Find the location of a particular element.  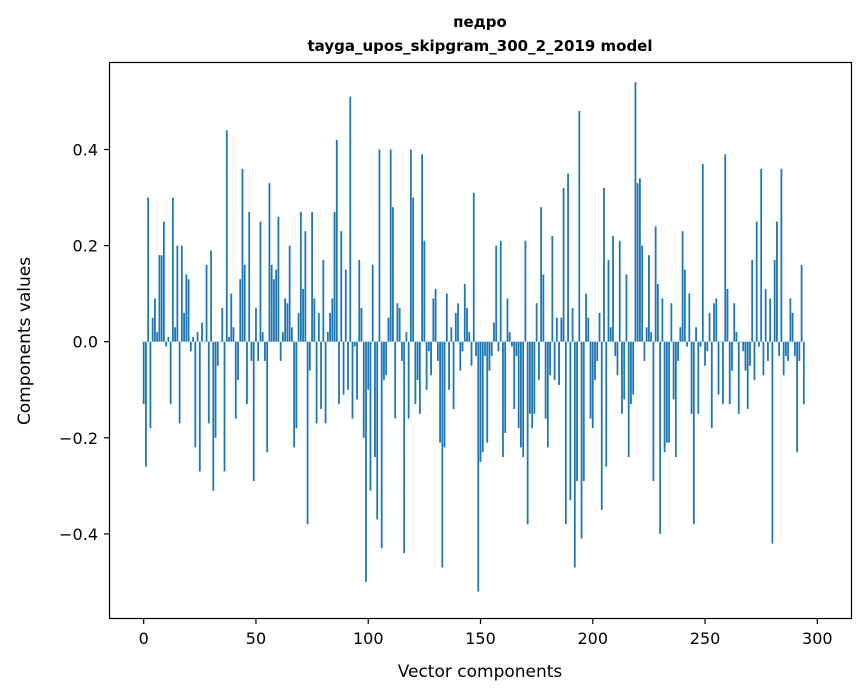

x-tick-label: 150 is located at coordinates (480, 638).